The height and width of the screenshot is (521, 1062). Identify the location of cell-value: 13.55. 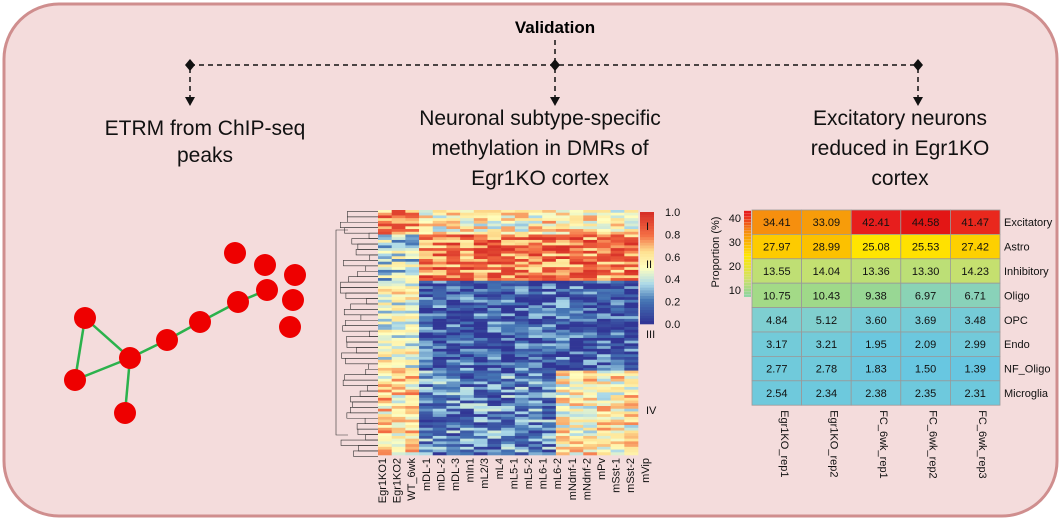
(777, 272).